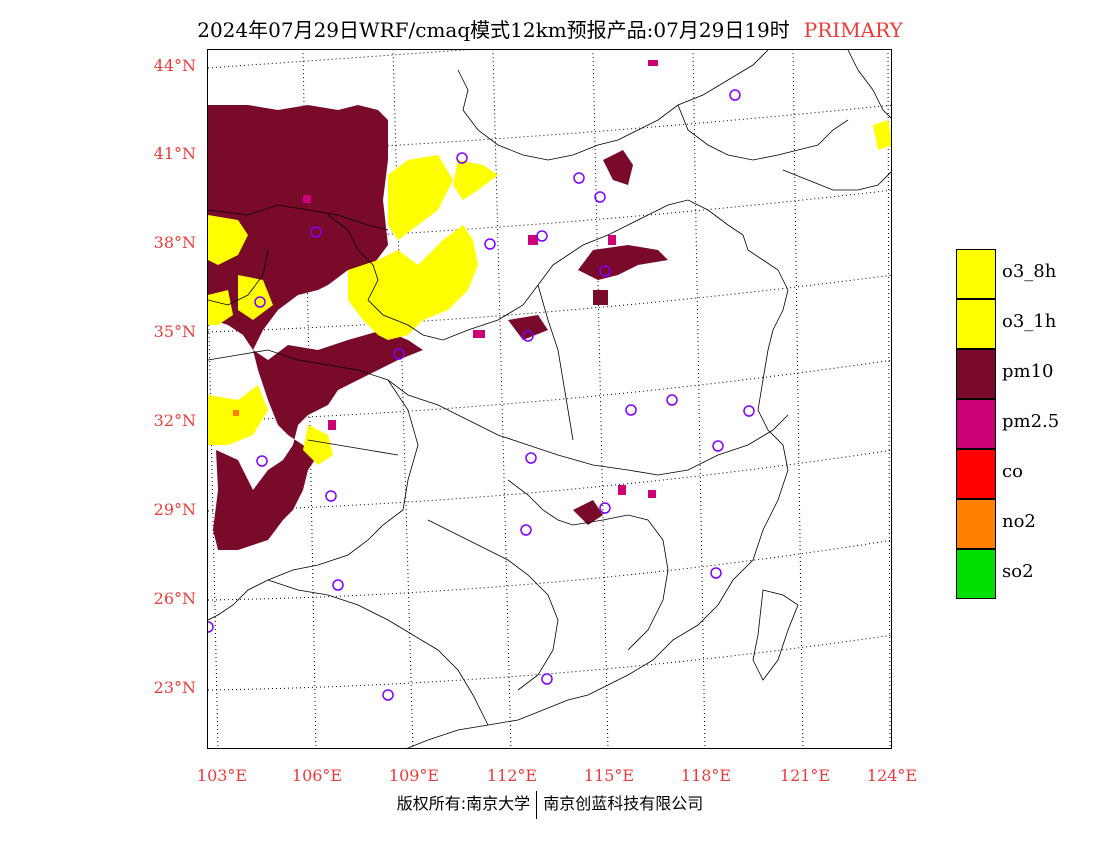 This screenshot has width=1100, height=850. What do you see at coordinates (892, 775) in the screenshot?
I see `lon-label-124e: 124°E` at bounding box center [892, 775].